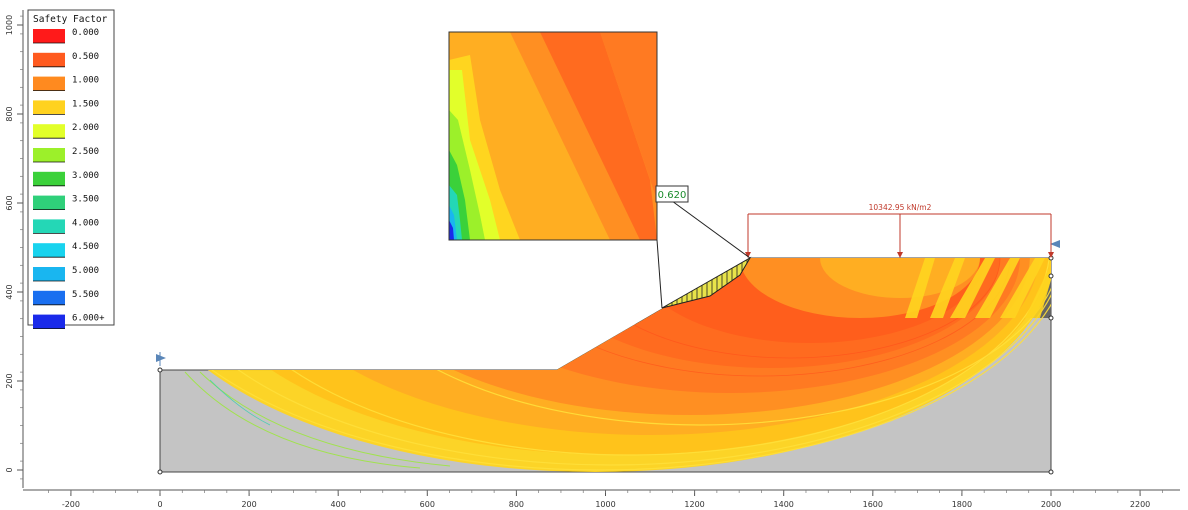 This screenshot has height=510, width=1188. Describe the element at coordinates (85, 223) in the screenshot. I see `legend-label: 4.000` at that location.